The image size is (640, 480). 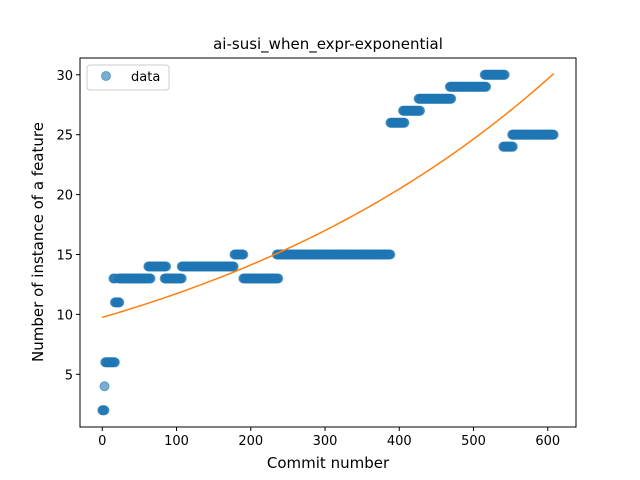 I want to click on x-tick-label: 100, so click(x=176, y=441).